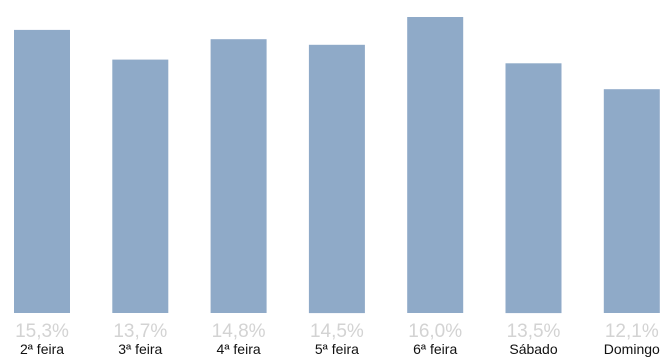  Describe the element at coordinates (435, 349) in the screenshot. I see `category-label-5: 6ª feira` at that location.